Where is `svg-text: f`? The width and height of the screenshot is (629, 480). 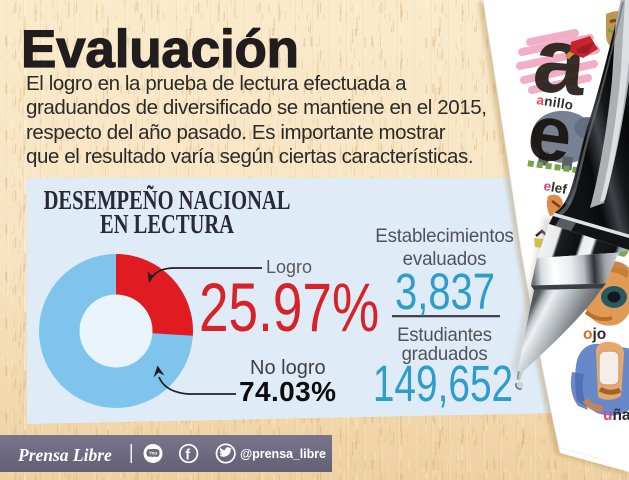 svg-text: f is located at coordinates (187, 455).